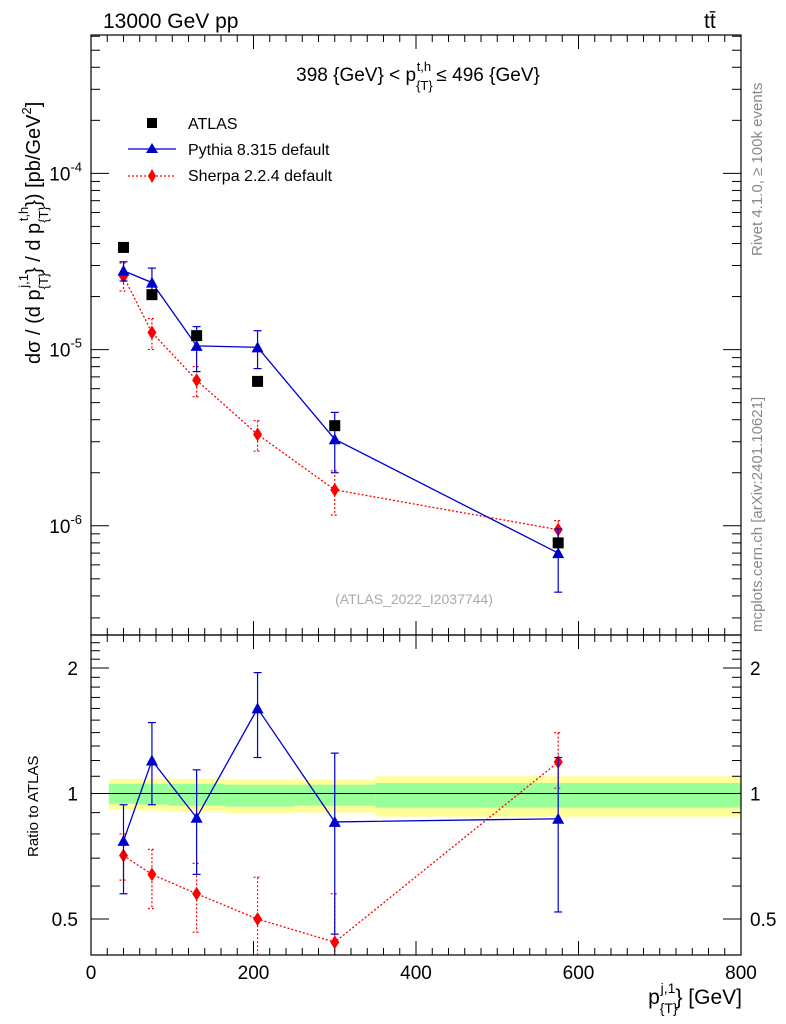  Describe the element at coordinates (65, 525) in the screenshot. I see `y-tick-label: 10⁻⁶` at that location.